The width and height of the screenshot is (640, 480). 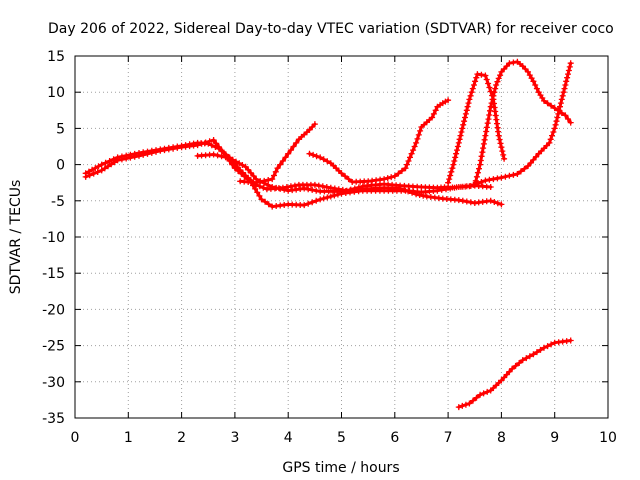 I want to click on x-tick-label: 5, so click(x=341, y=438).